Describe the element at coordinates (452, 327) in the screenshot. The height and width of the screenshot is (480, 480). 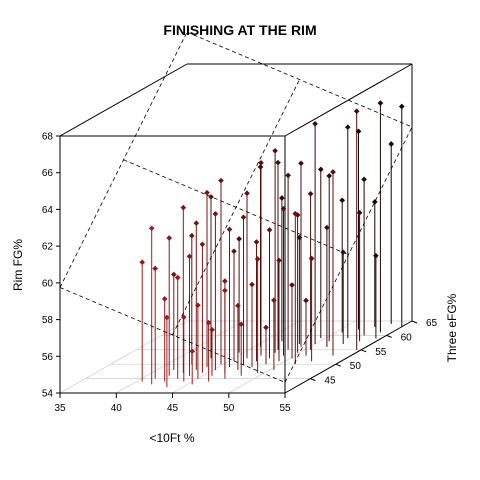
I see `y-axis-title: Three eFG%` at that location.